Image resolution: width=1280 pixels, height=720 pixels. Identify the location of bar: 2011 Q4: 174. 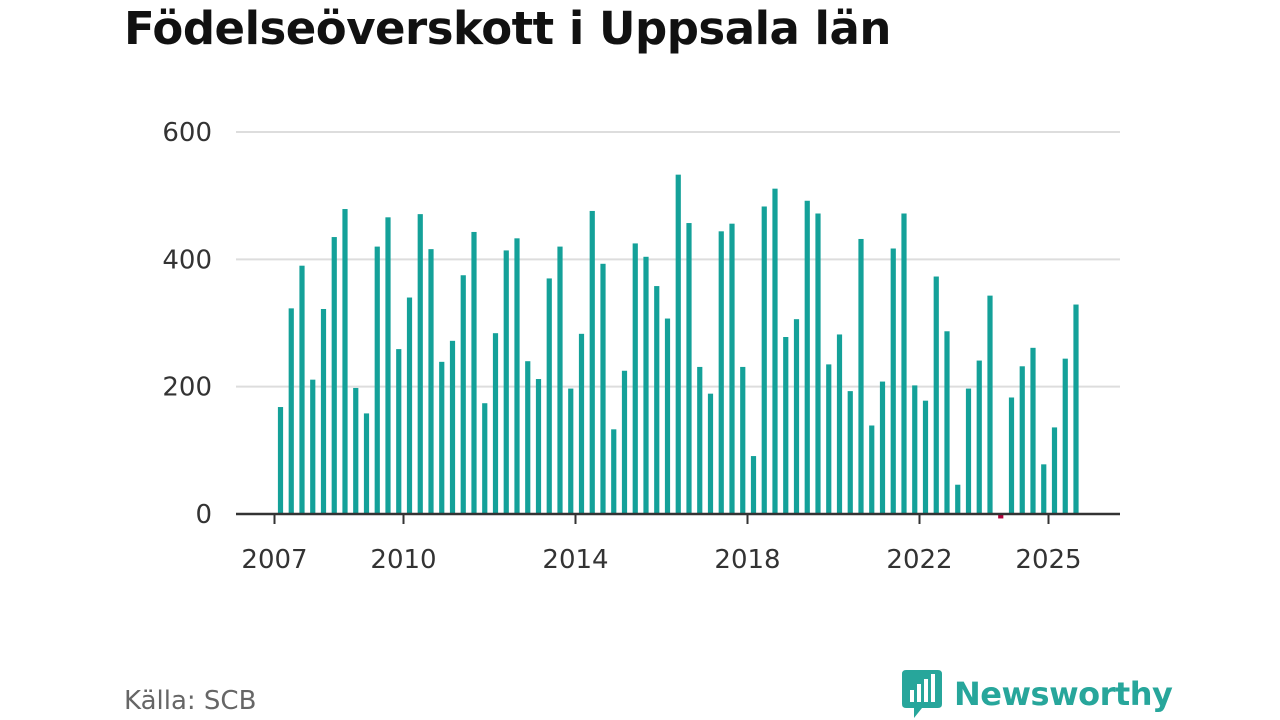
(485, 458).